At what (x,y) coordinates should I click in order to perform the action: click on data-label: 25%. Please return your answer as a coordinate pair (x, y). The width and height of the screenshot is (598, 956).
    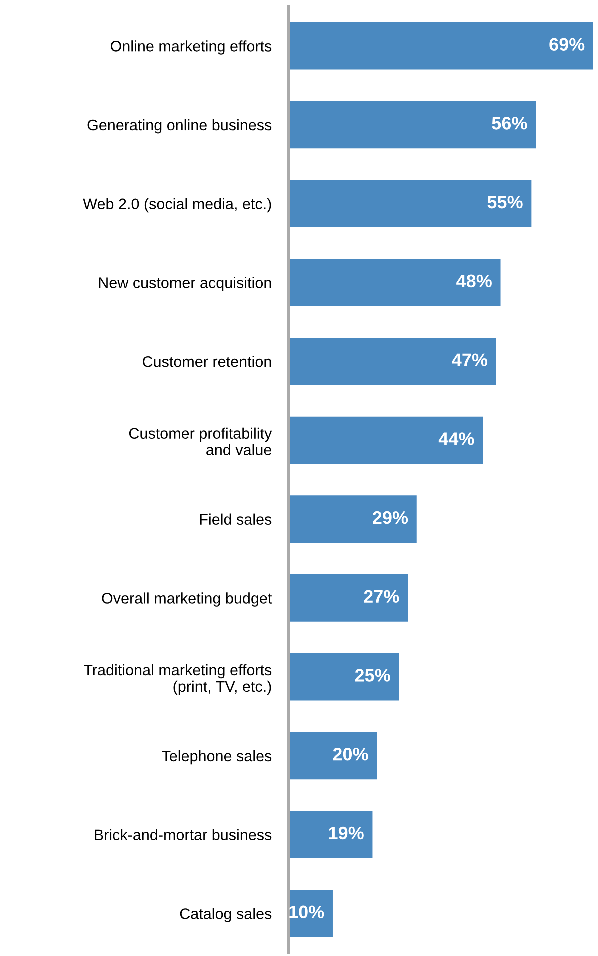
    Looking at the image, I should click on (372, 675).